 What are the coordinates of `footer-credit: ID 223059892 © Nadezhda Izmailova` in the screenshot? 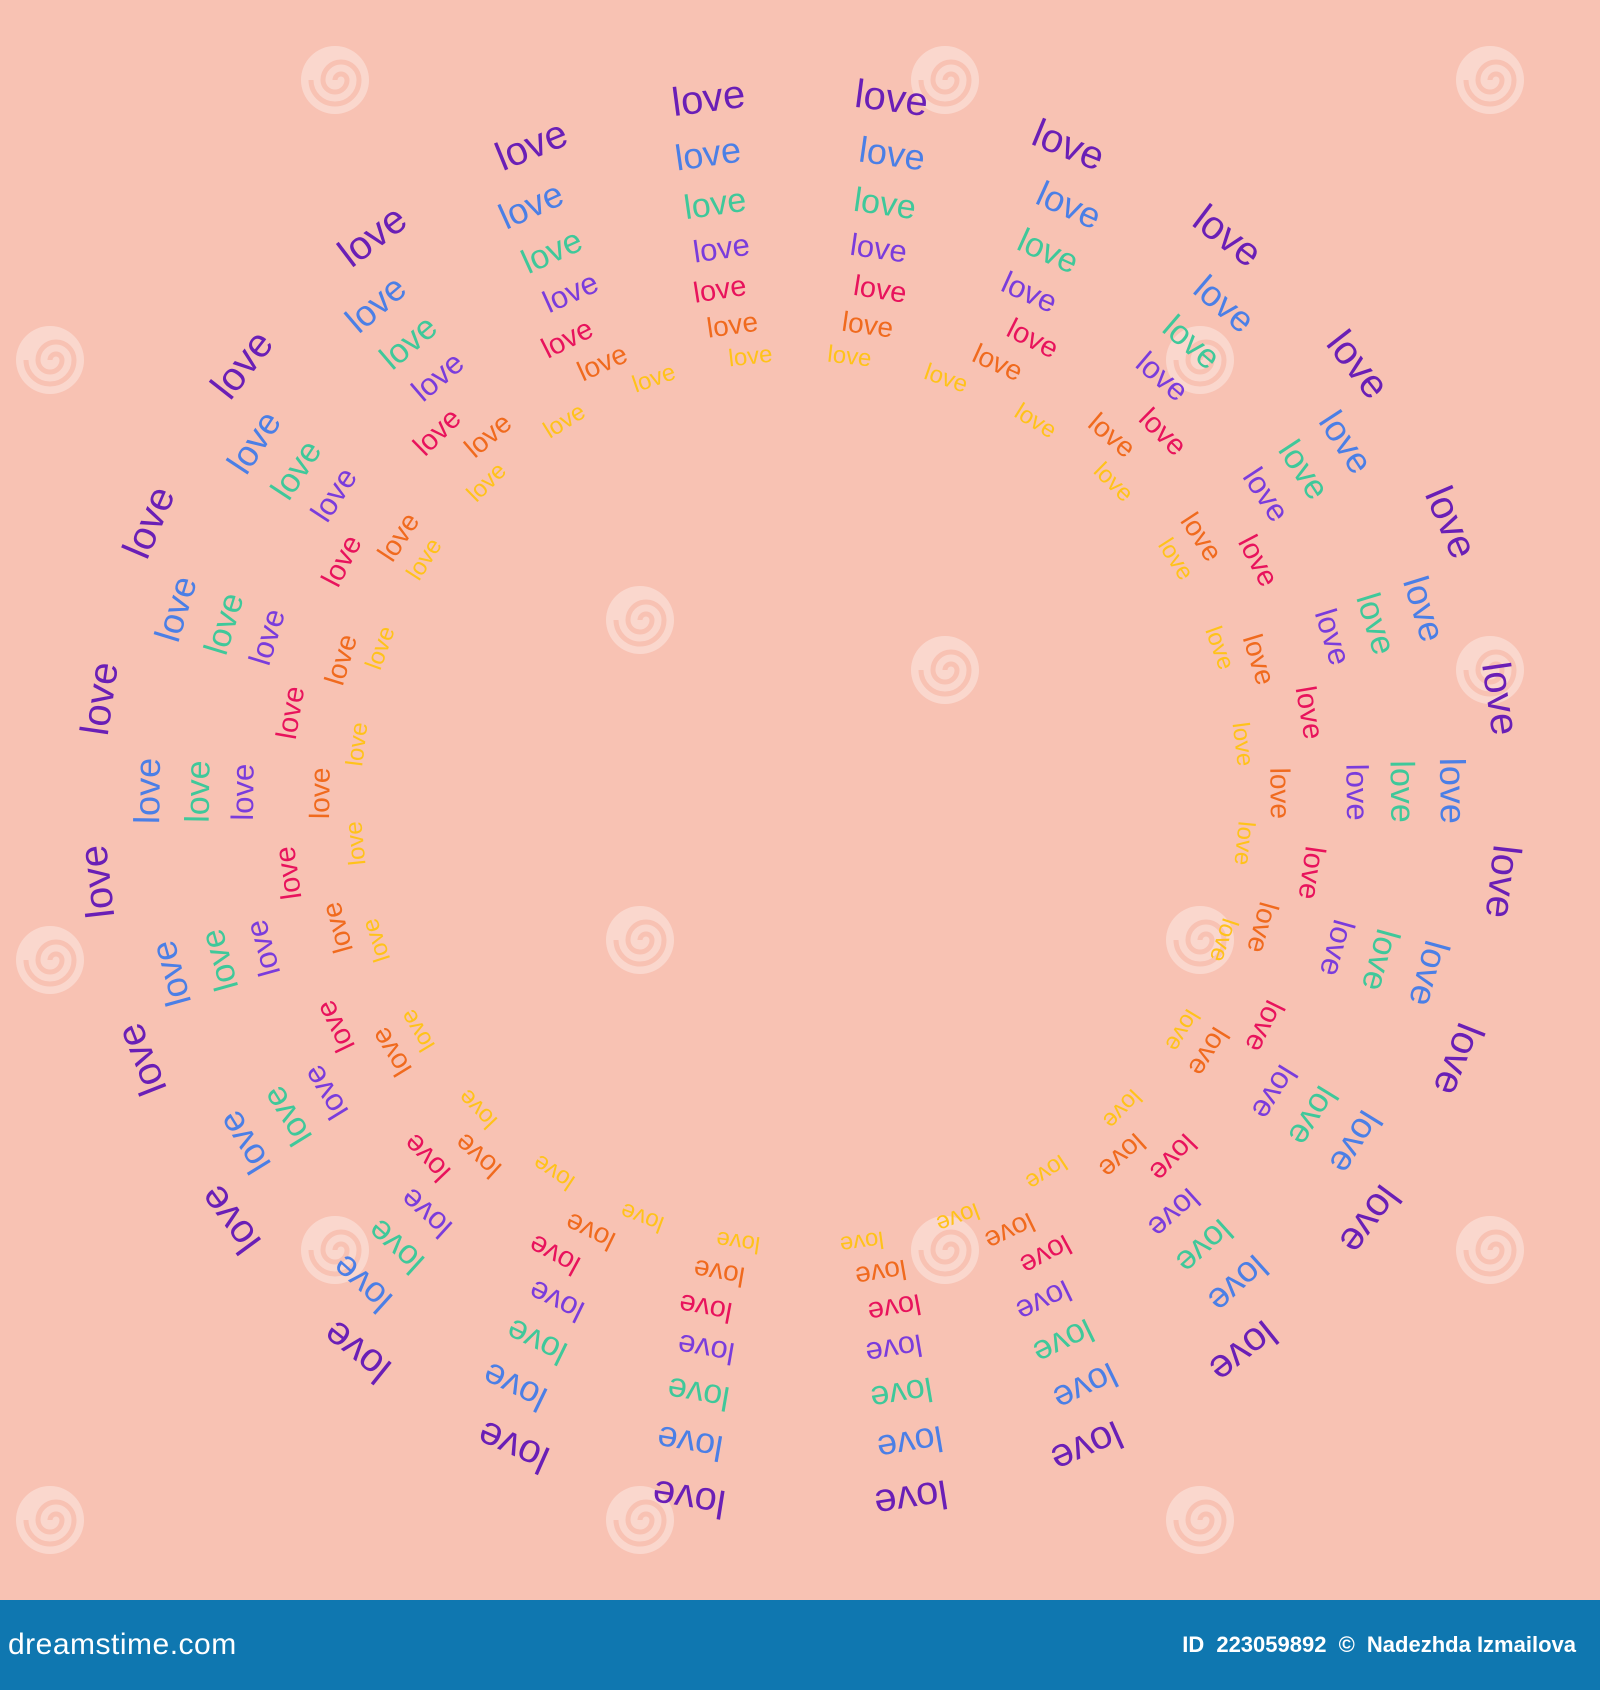 It's located at (1376, 1645).